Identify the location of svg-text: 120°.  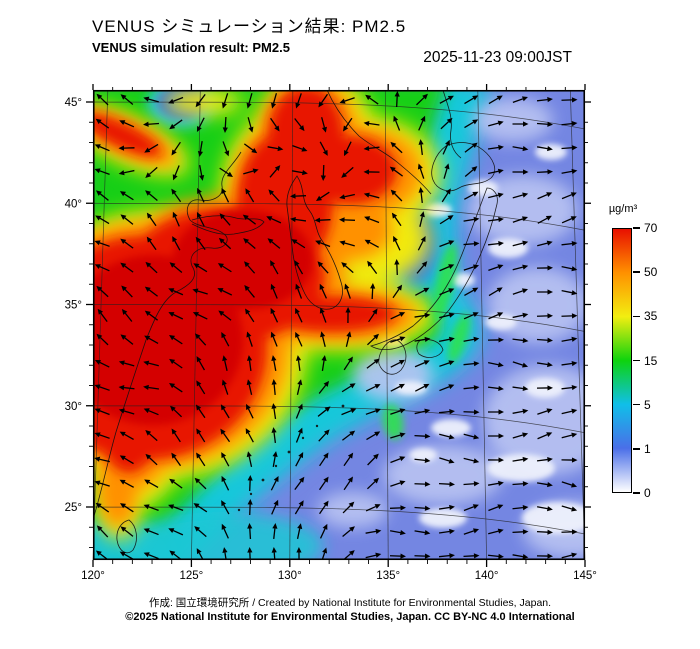
(93, 576).